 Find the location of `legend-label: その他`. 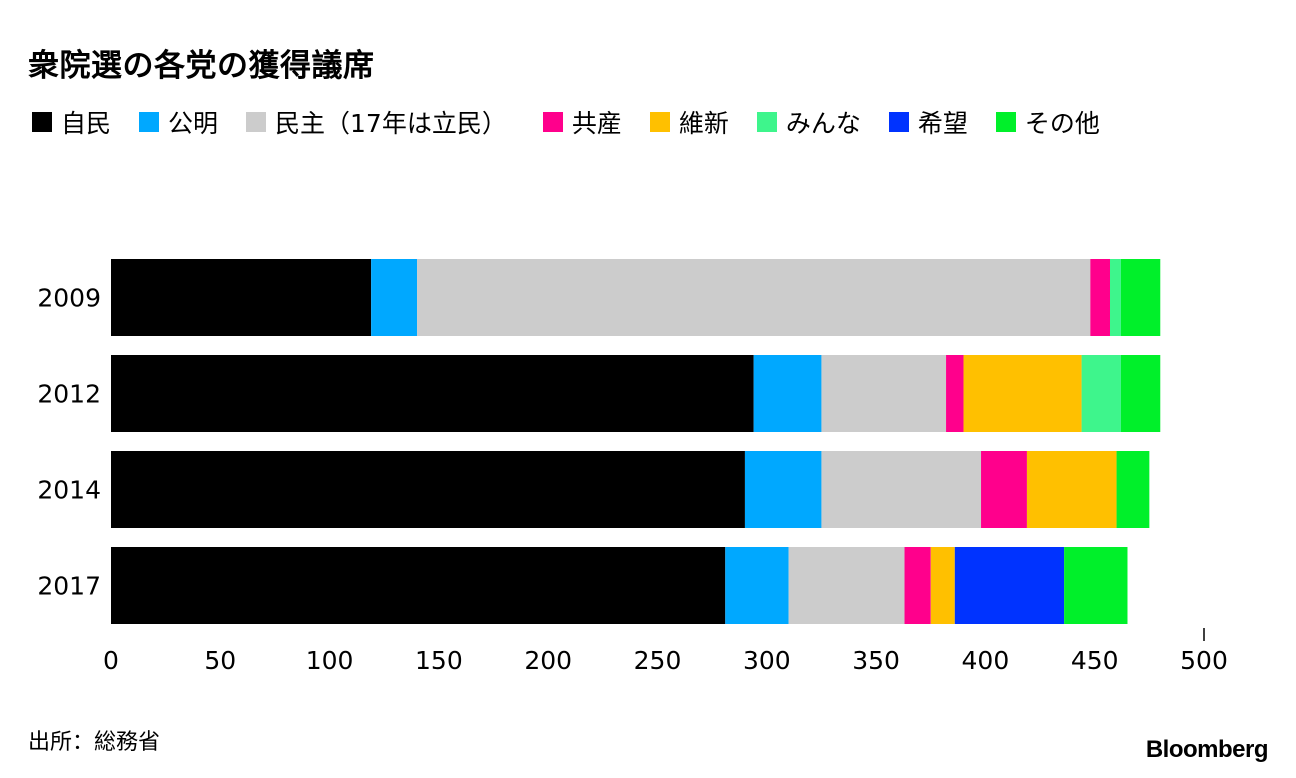

legend-label: その他 is located at coordinates (1062, 123).